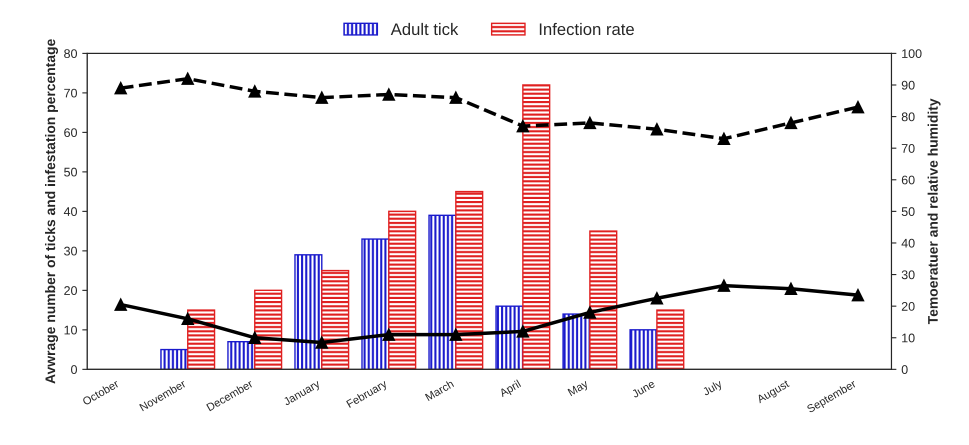 The height and width of the screenshot is (445, 969). I want to click on y2-tick-label: 30, so click(908, 275).